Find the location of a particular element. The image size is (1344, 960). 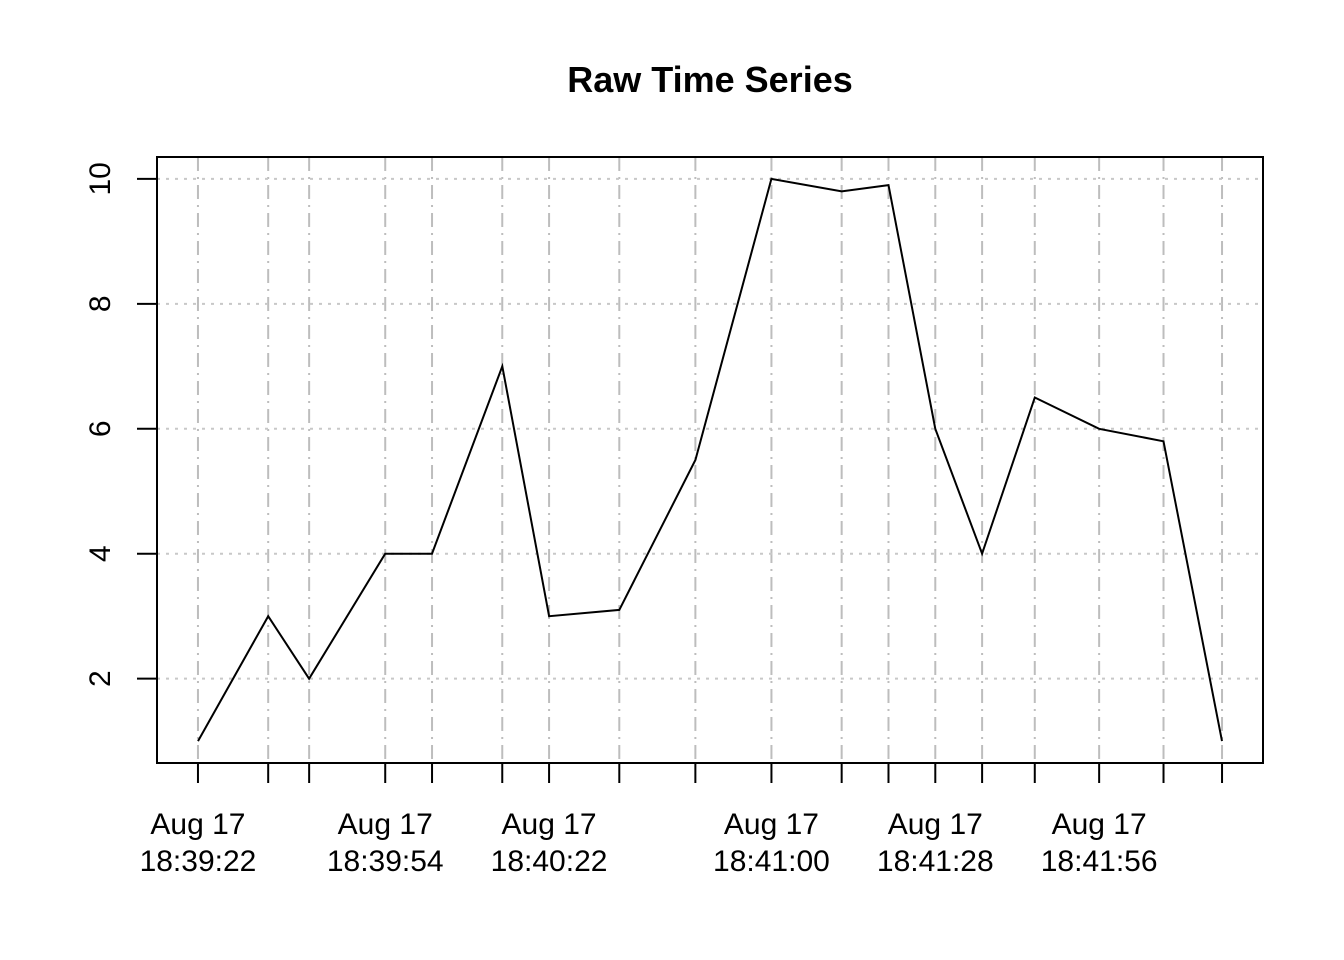

x-tick-label-time: 18:41:00 is located at coordinates (771, 861).